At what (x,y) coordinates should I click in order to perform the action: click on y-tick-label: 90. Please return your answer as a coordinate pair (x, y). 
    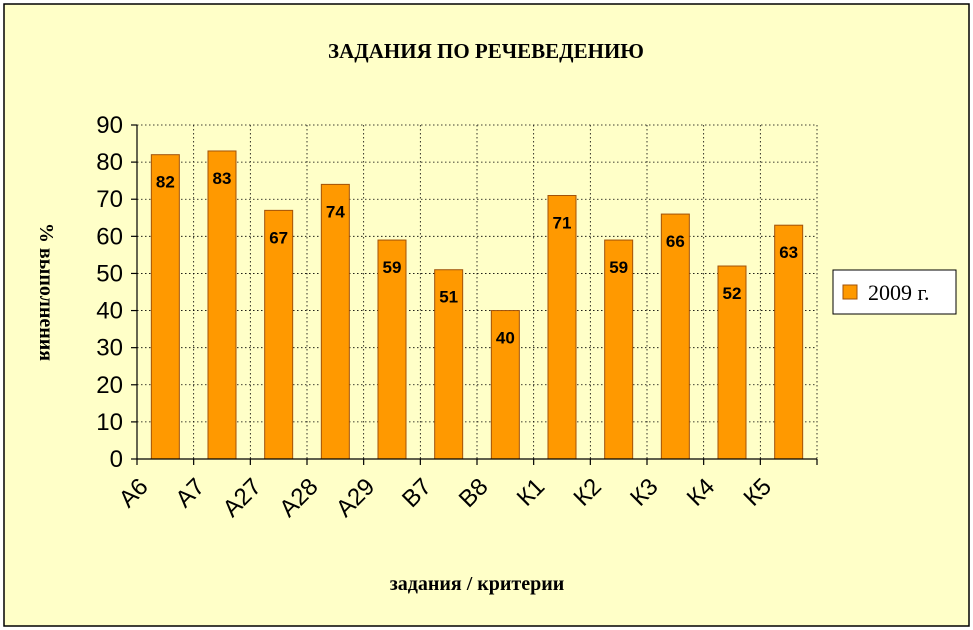
    Looking at the image, I should click on (109, 125).